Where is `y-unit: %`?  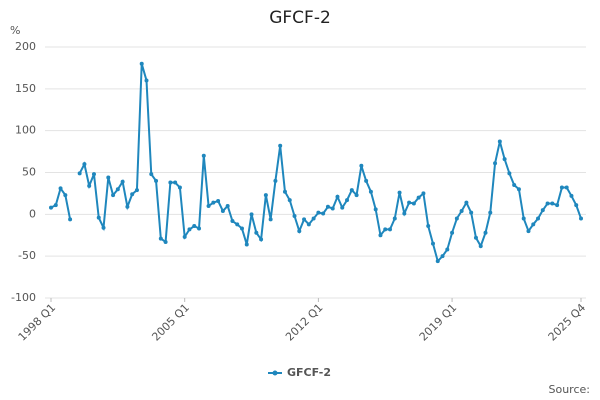
y-unit: % is located at coordinates (15, 30).